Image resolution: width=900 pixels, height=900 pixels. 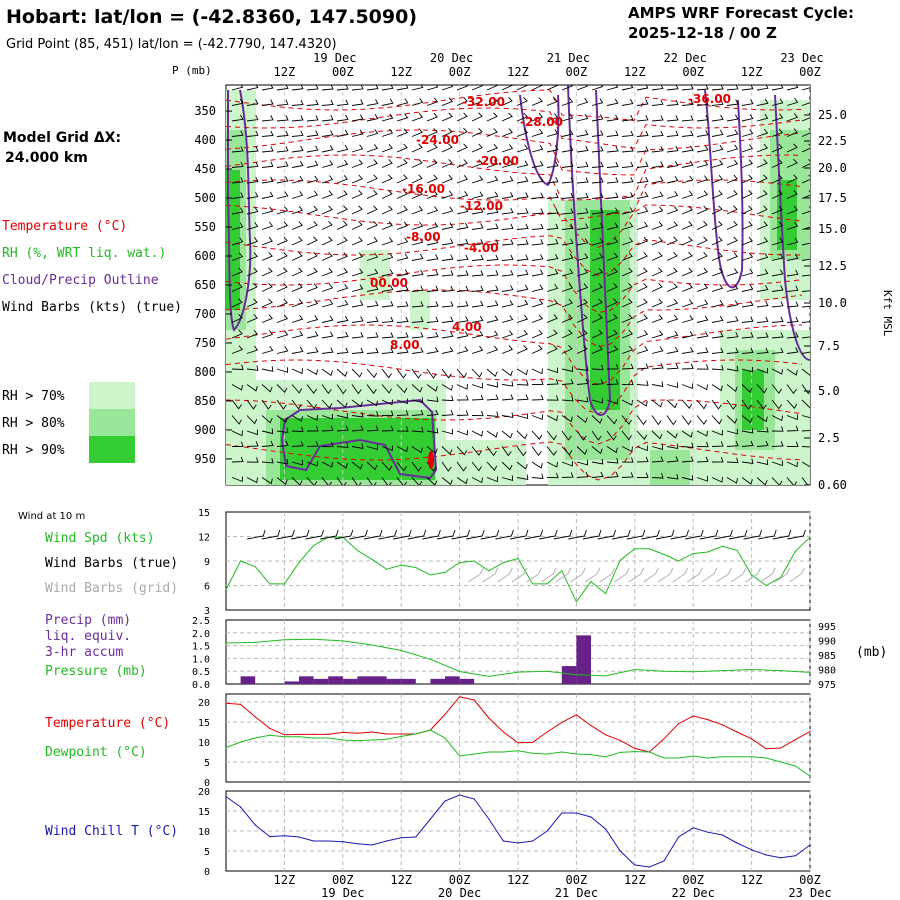 I want to click on wind-barb-true, so click(x=388, y=534).